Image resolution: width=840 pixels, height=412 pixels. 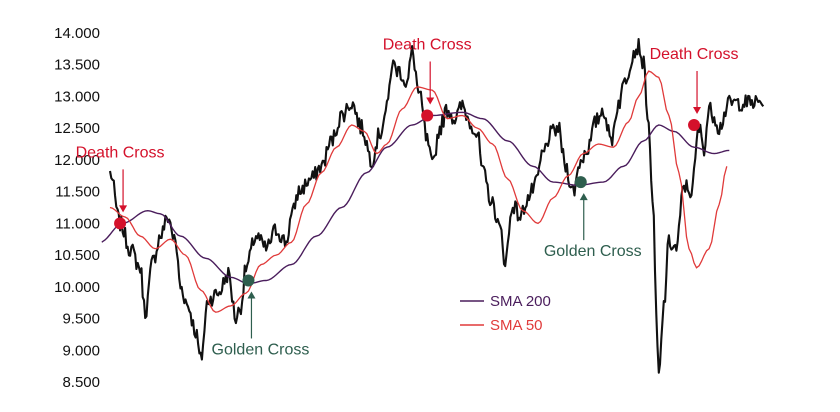 I want to click on y-tick-label: 12.500, so click(x=77, y=128).